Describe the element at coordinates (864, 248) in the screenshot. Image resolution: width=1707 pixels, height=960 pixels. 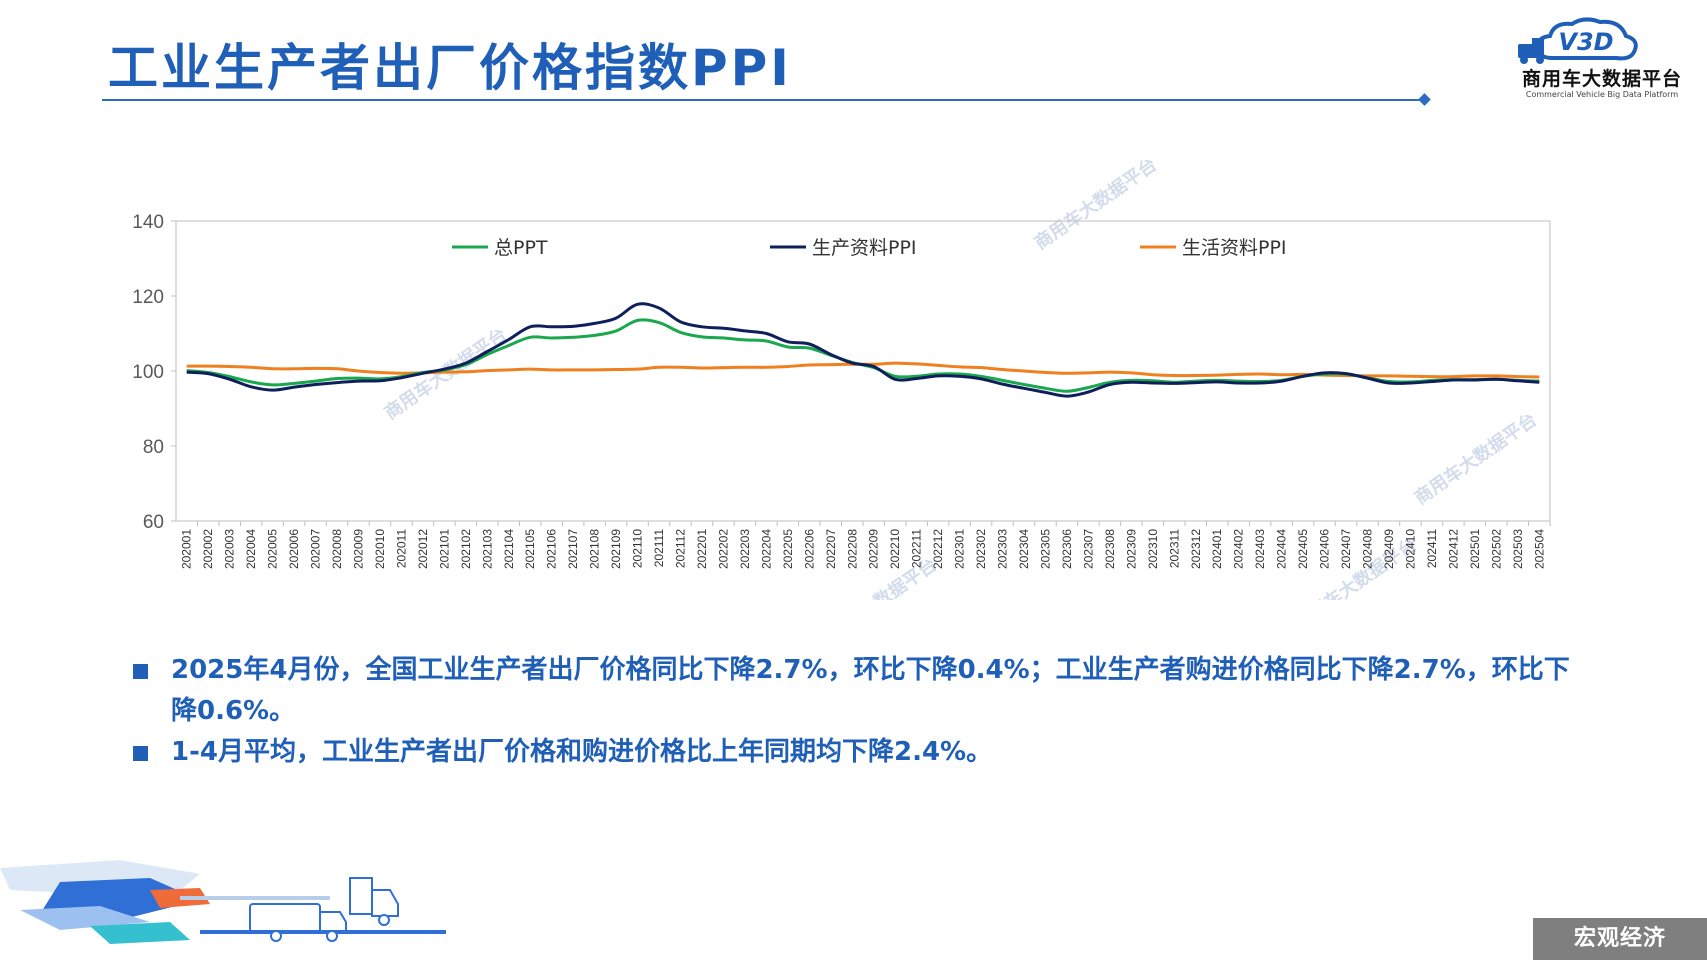
I see `legend-label: 生产资料PPI` at that location.